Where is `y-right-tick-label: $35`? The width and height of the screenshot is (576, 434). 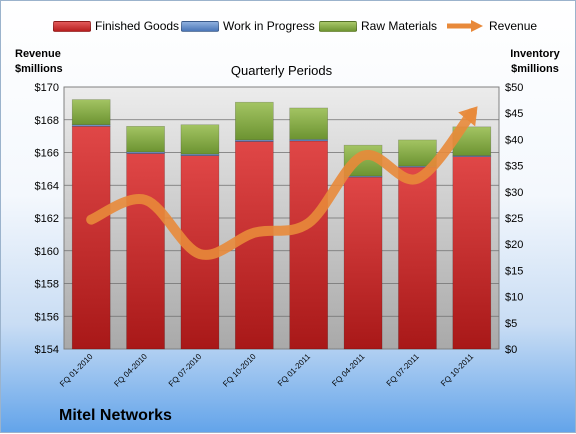
y-right-tick-label: $35 is located at coordinates (514, 167).